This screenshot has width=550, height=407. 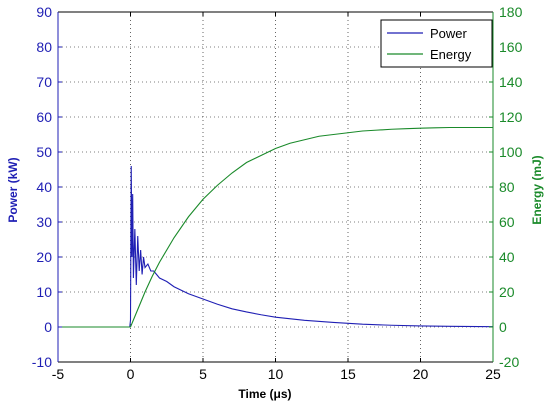 I want to click on left-y-tick-label: 70, so click(x=44, y=82).